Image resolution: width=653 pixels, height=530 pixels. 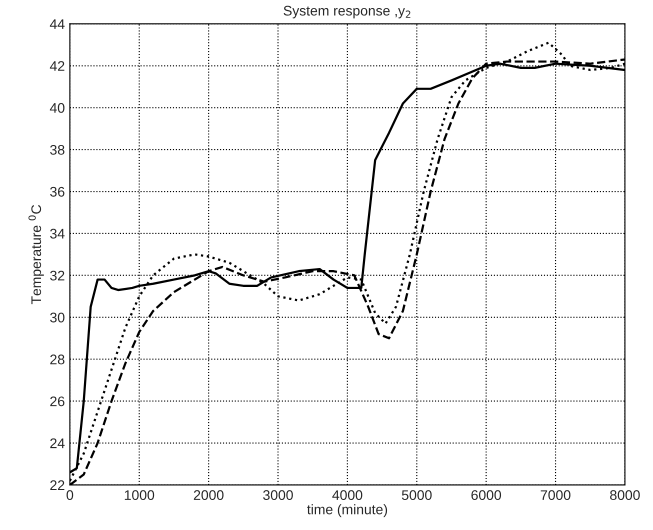 I want to click on x-tick-label: 7000, so click(x=555, y=495).